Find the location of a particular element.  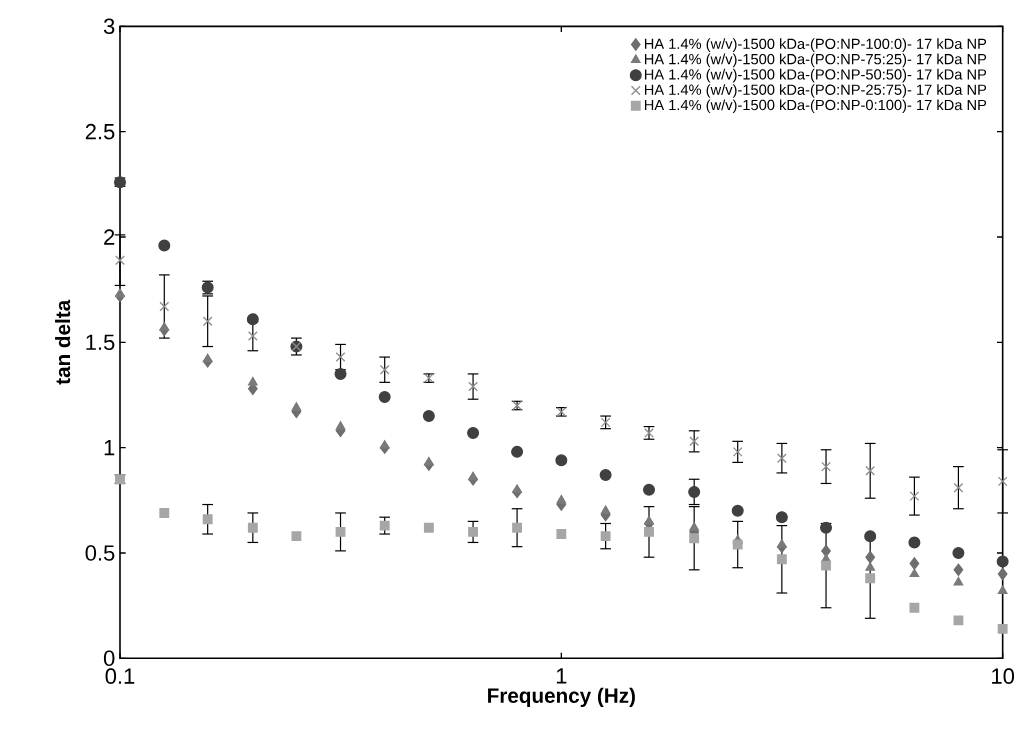

y-tick-label: 1.5 is located at coordinates (100, 342).